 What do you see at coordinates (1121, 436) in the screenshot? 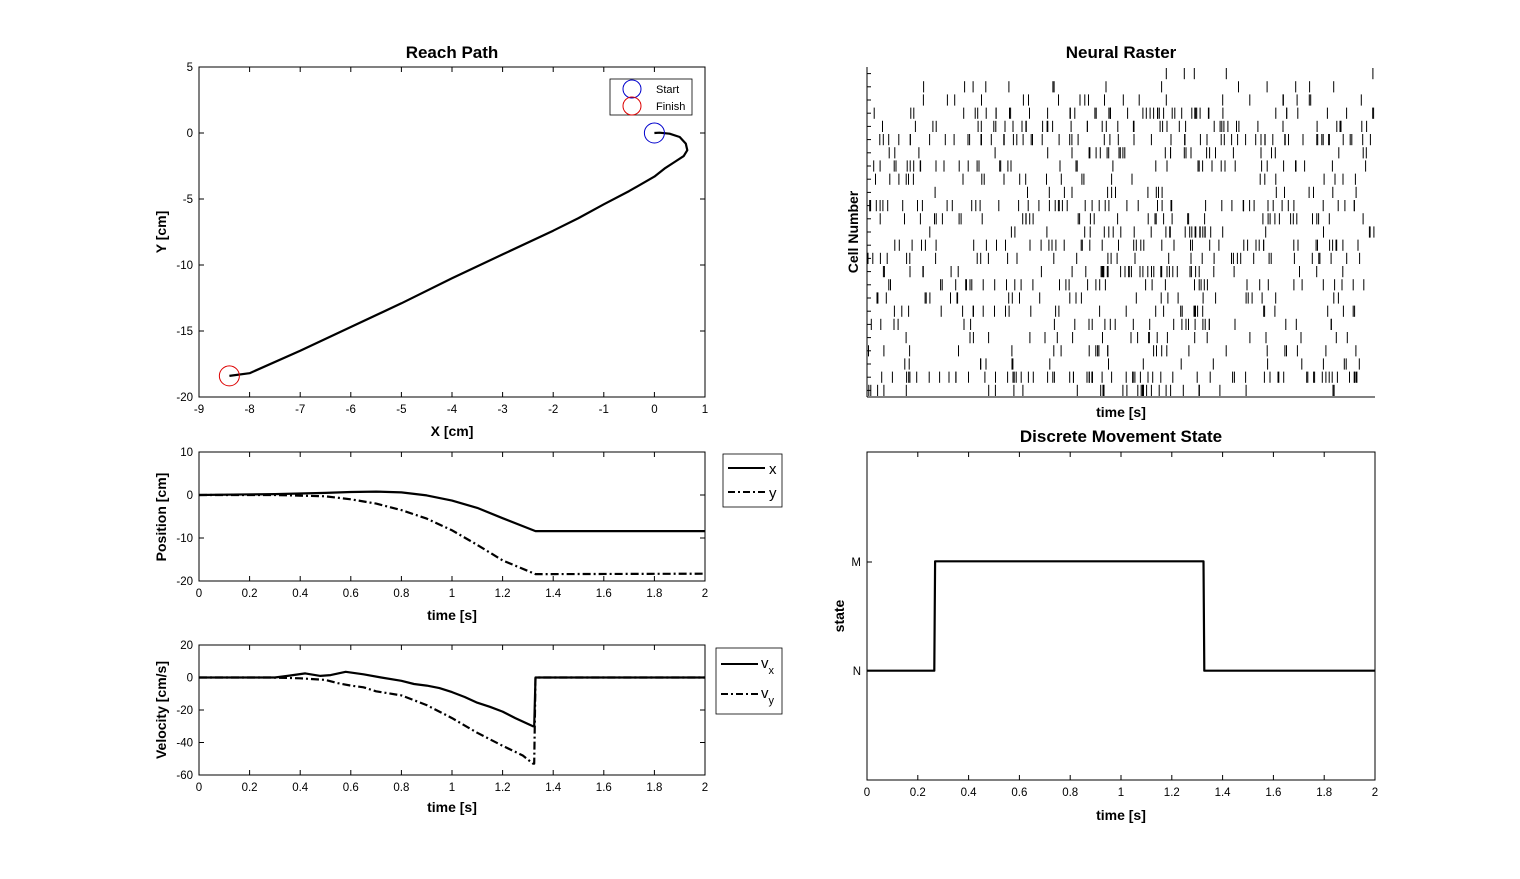
I see `state-title: Discrete Movement State` at bounding box center [1121, 436].